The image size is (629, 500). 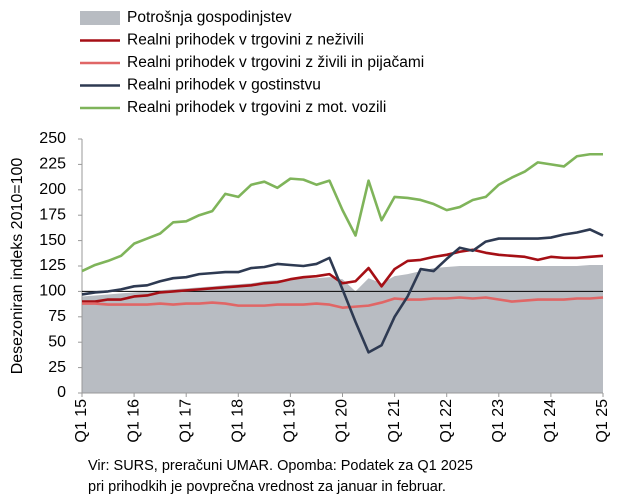 I want to click on legend-swatch, so click(x=100, y=18).